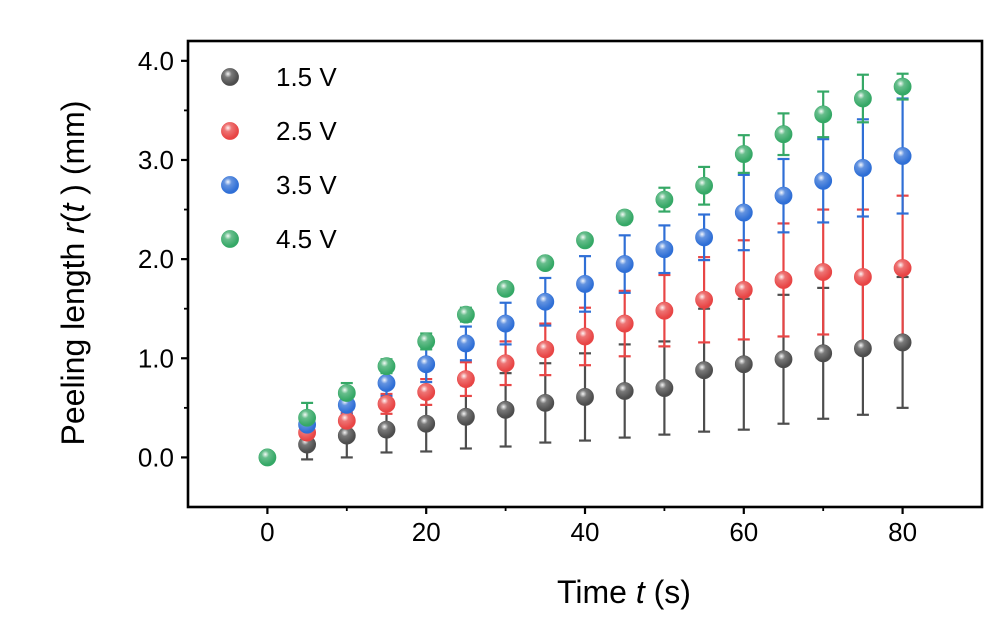 The width and height of the screenshot is (991, 619). What do you see at coordinates (585, 532) in the screenshot?
I see `x-tick-label: 40` at bounding box center [585, 532].